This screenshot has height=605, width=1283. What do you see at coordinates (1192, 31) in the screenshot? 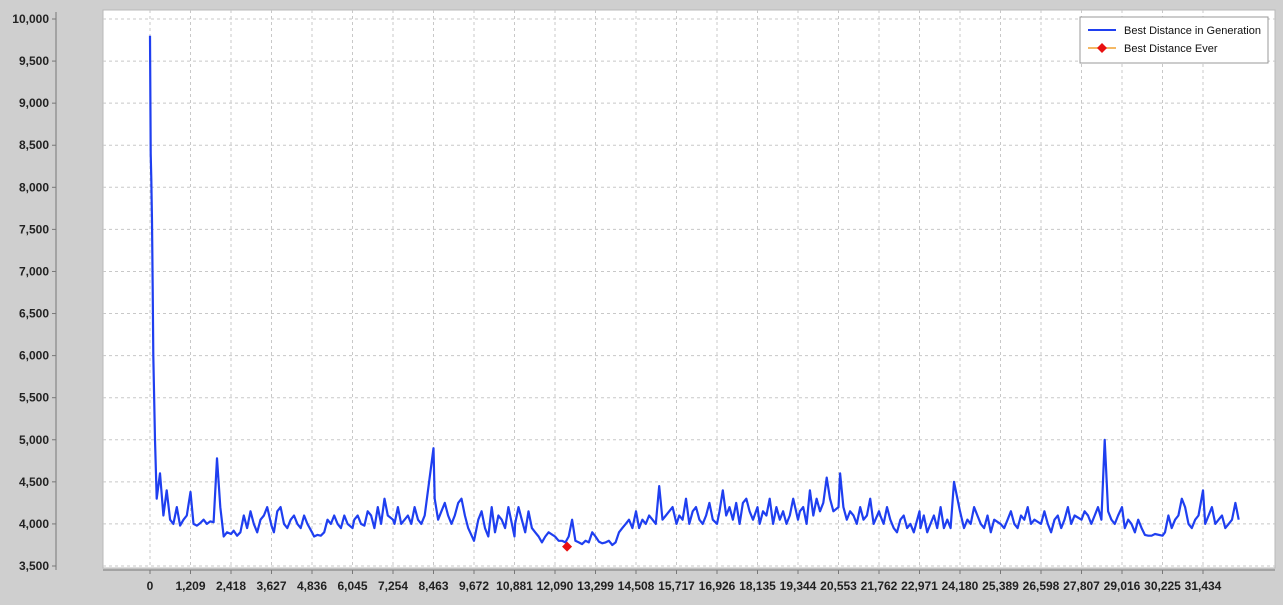
I see `legend-label-best-in-generation: Best Distance in Generation` at bounding box center [1192, 31].